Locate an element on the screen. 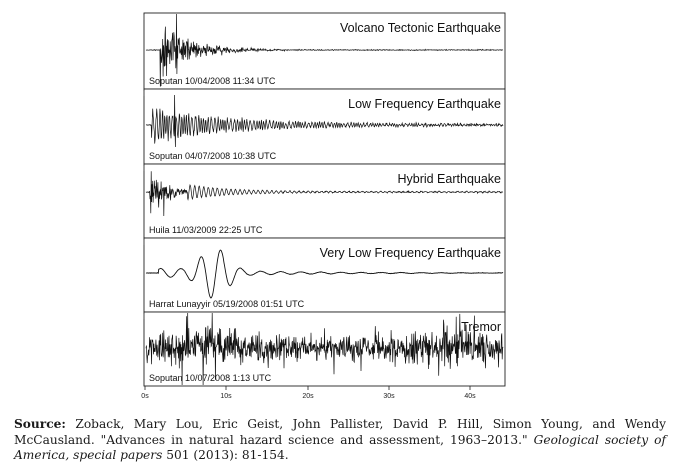 The image size is (679, 469). x-tick-label: 40s is located at coordinates (470, 396).